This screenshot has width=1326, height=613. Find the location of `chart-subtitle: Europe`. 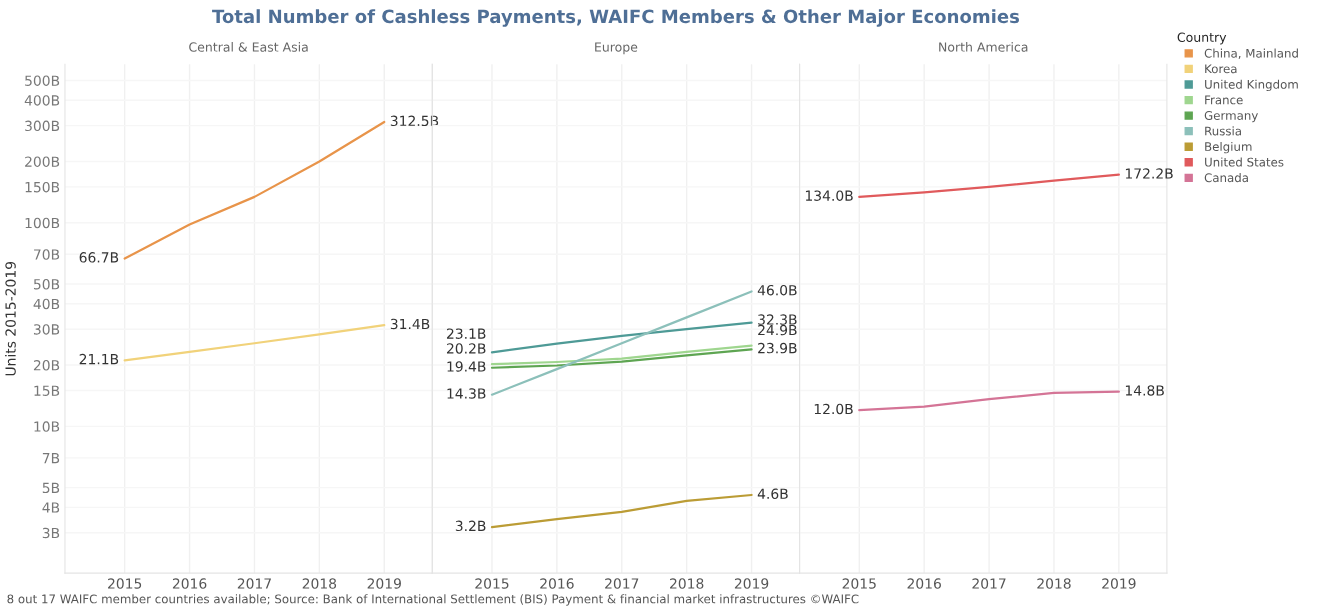

chart-subtitle: Europe is located at coordinates (616, 48).